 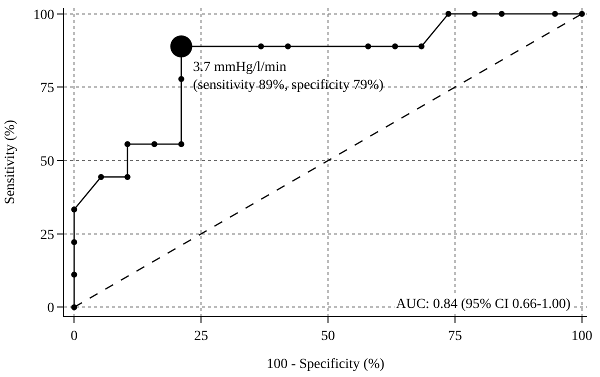 What do you see at coordinates (328, 336) in the screenshot?
I see `x-tick-label: 50` at bounding box center [328, 336].